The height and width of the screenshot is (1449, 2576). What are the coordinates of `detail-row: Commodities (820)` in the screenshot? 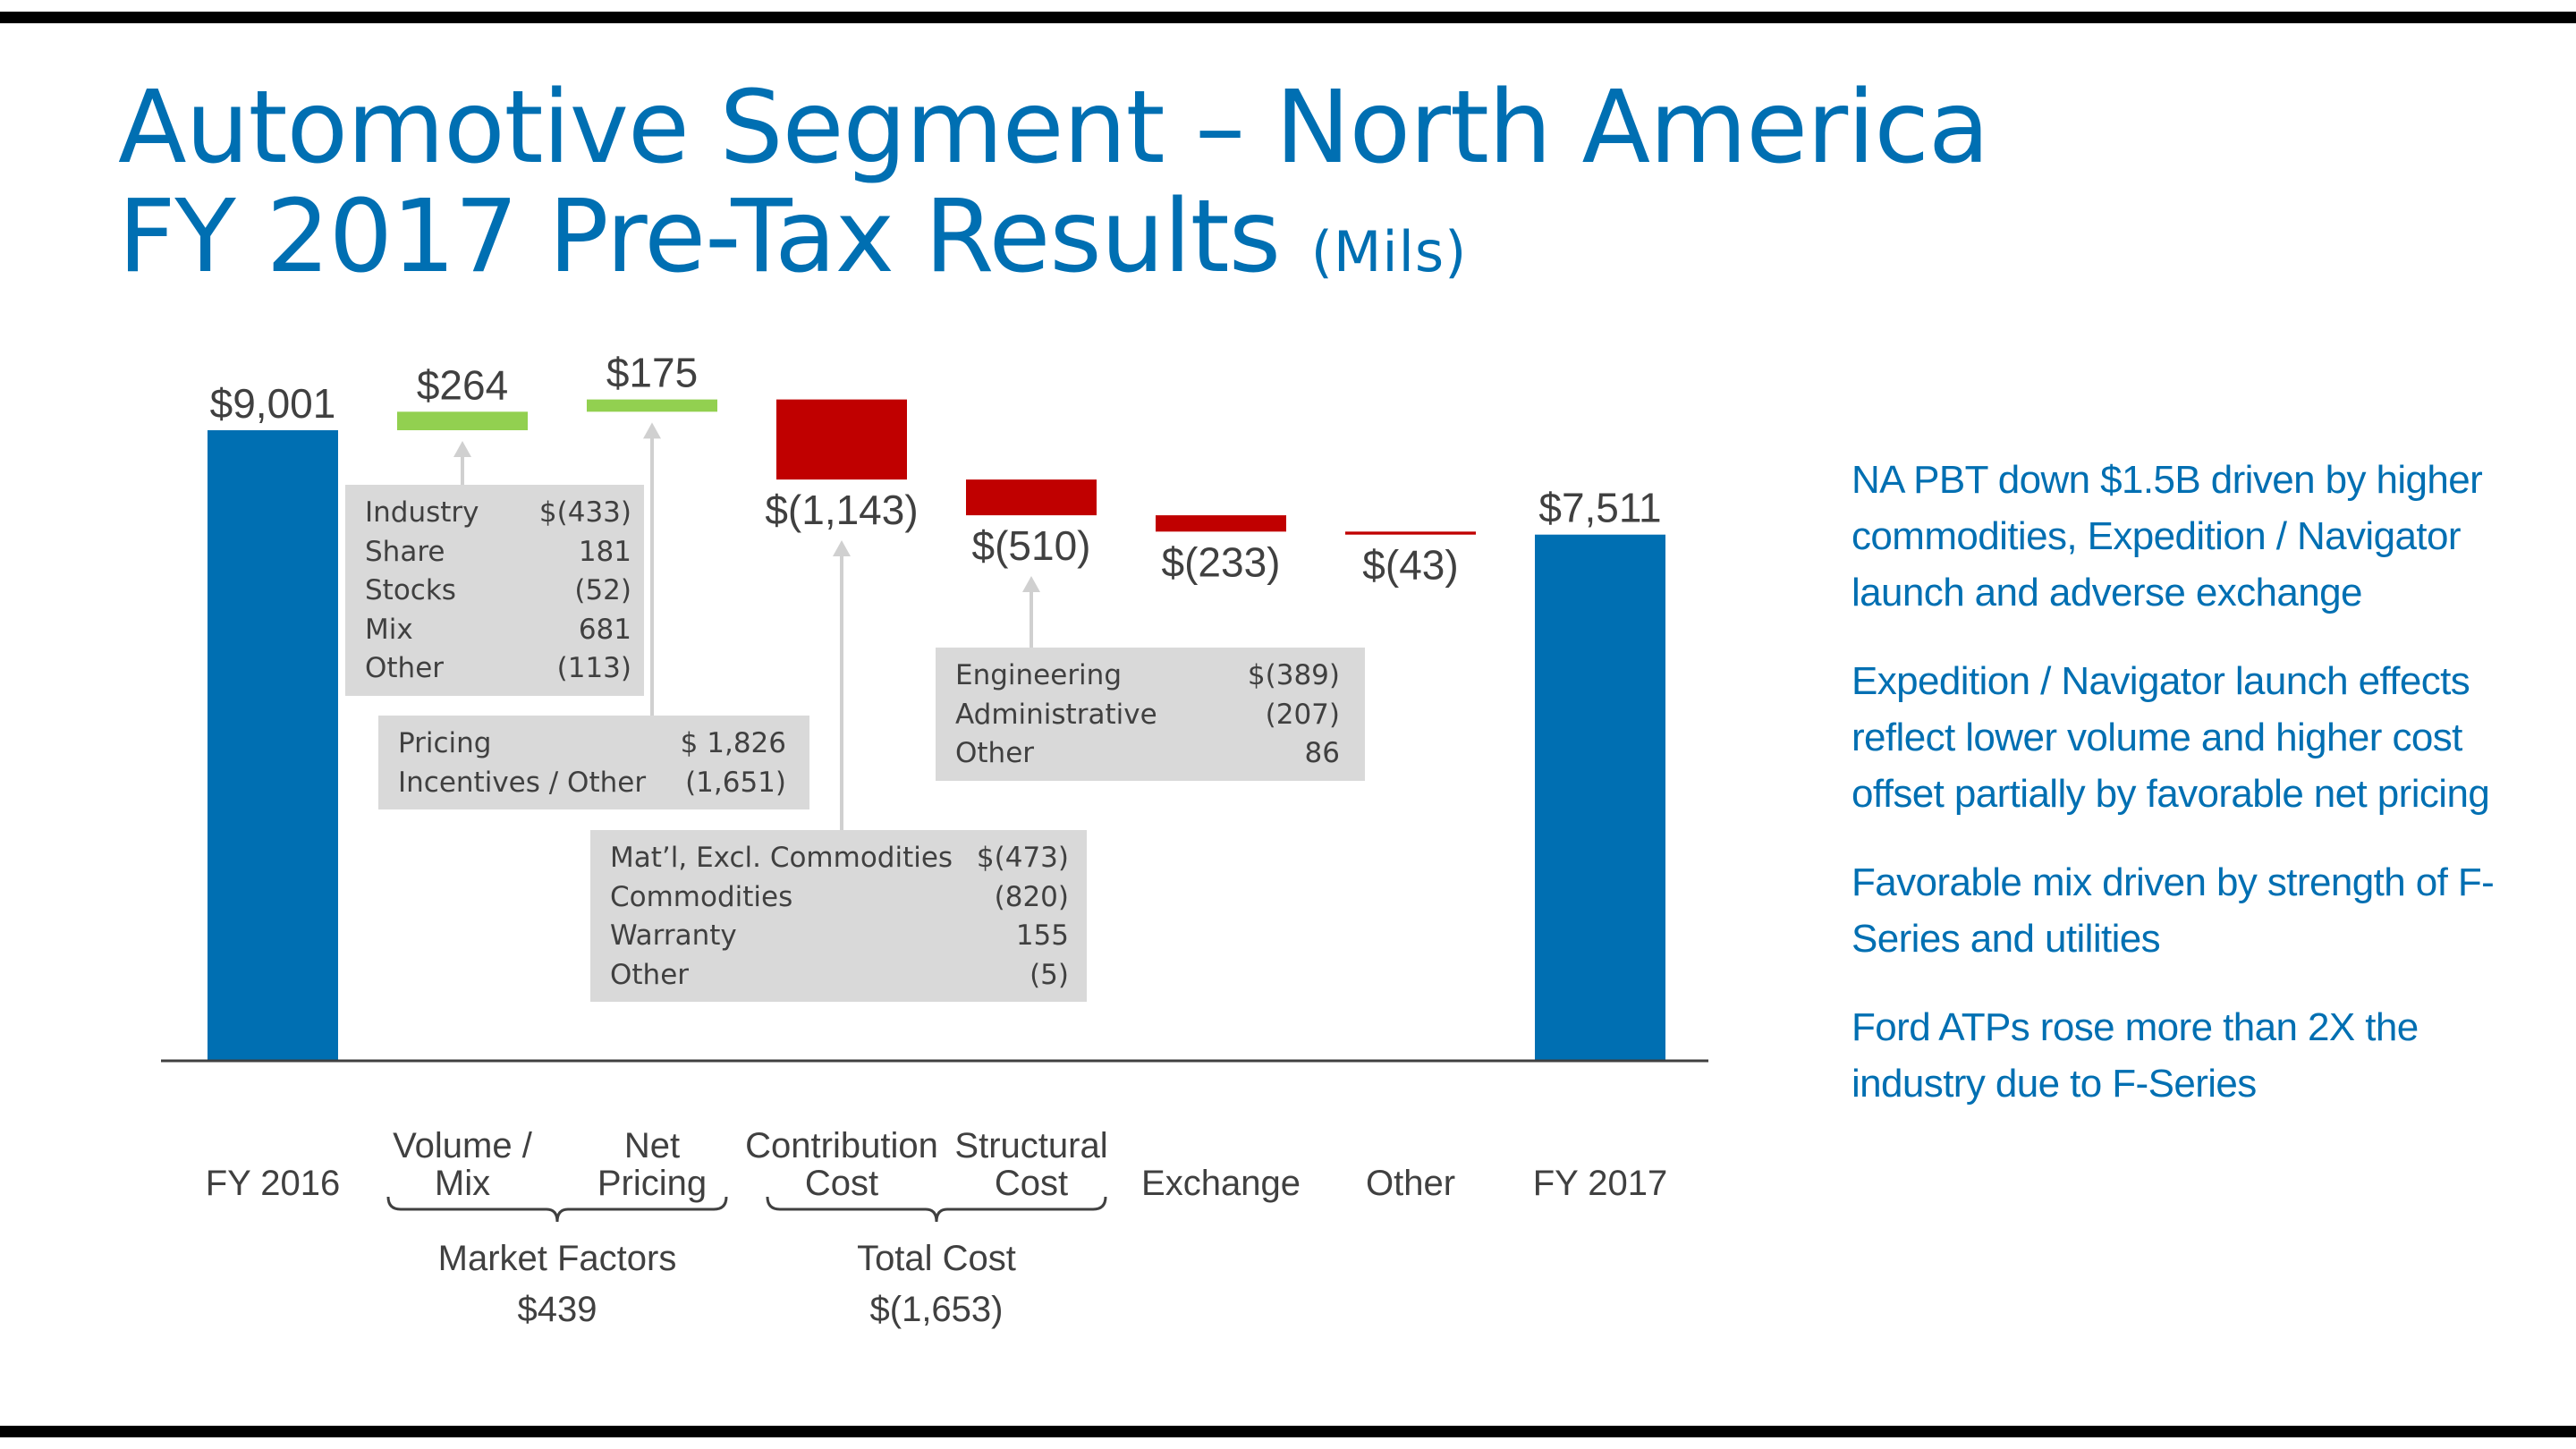 It's located at (839, 898).